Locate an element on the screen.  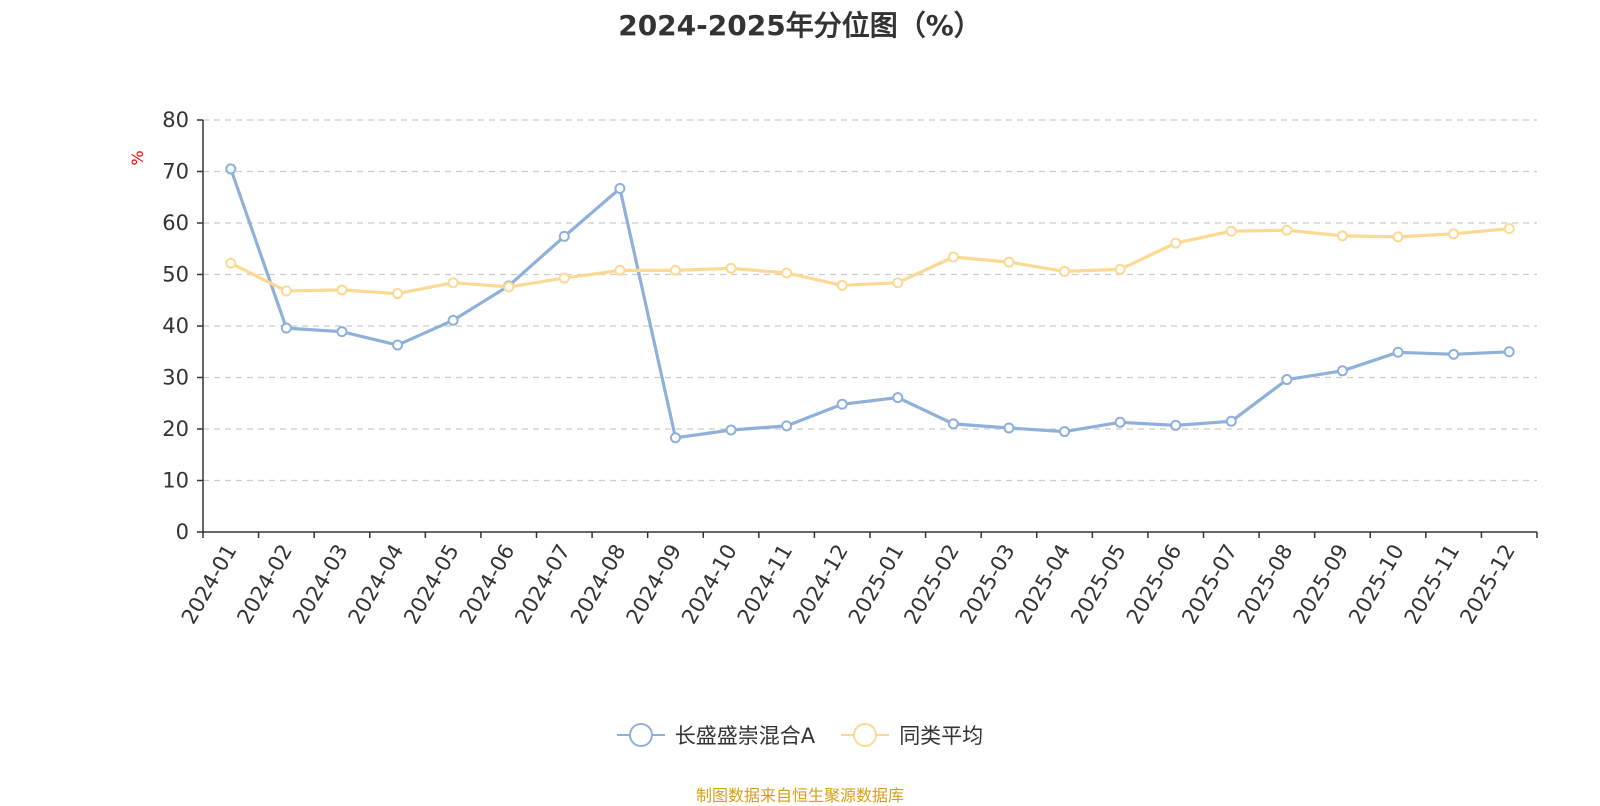
legend-symbol-peer-average-icon is located at coordinates (865, 735).